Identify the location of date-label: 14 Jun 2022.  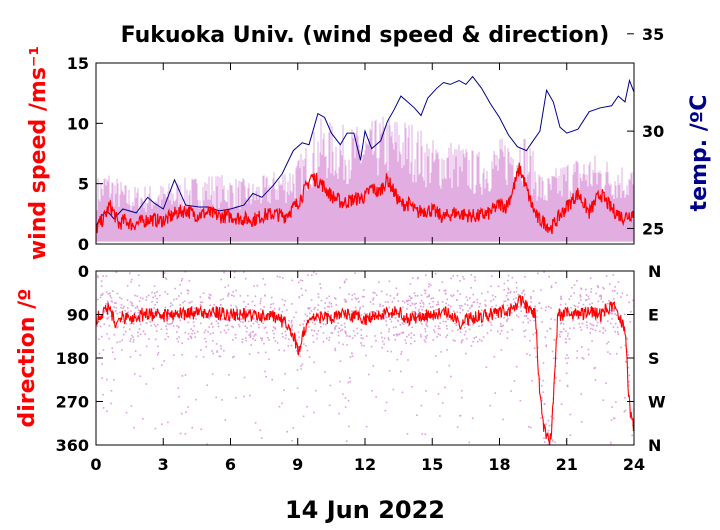
(365, 510).